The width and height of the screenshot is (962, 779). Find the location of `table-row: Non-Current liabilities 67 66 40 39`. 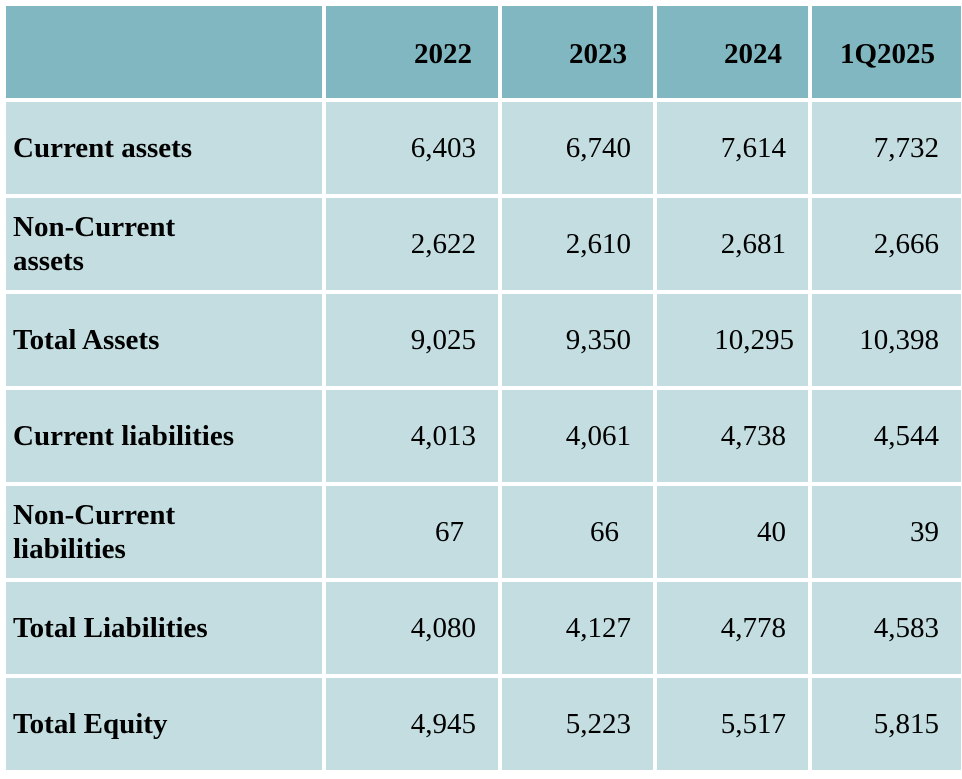

table-row: Non-Current liabilities 67 66 40 39 is located at coordinates (483, 532).